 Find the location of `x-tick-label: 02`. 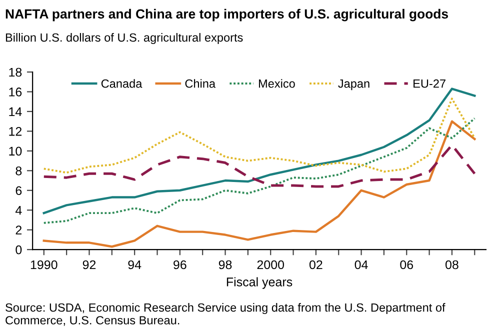

x-tick-label: 02 is located at coordinates (315, 265).